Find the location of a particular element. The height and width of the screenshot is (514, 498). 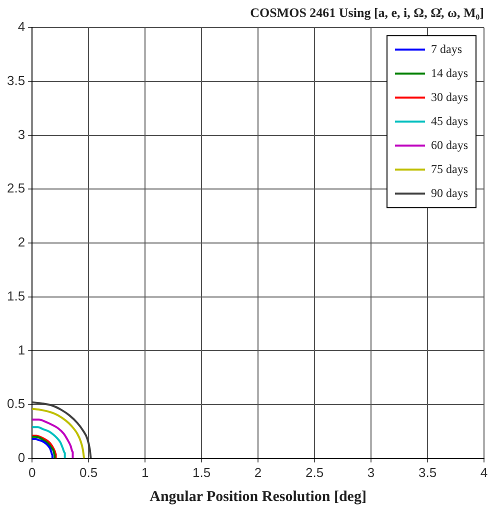

legend-label: 90 days is located at coordinates (449, 193).